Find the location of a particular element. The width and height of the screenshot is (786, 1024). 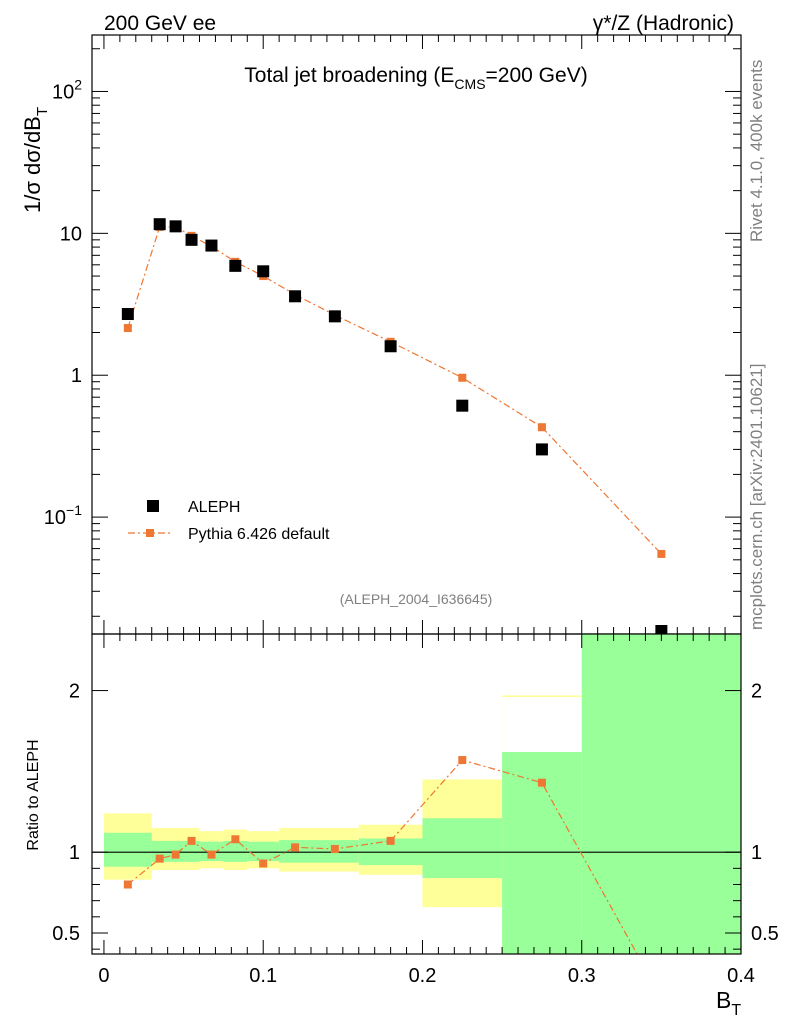

mcplots-label: mcplots.cern.ch [arXiv:2401.10621] is located at coordinates (756, 497).